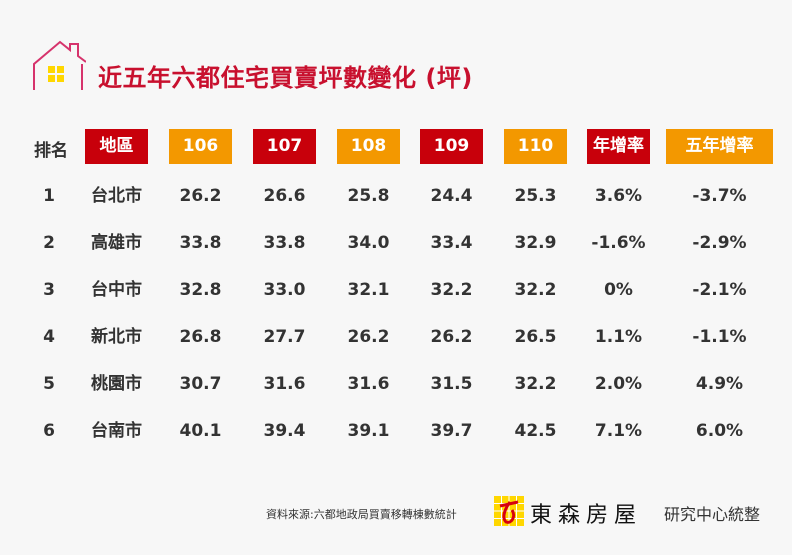 The image size is (792, 555). Describe the element at coordinates (535, 146) in the screenshot. I see `header-110: 110` at that location.